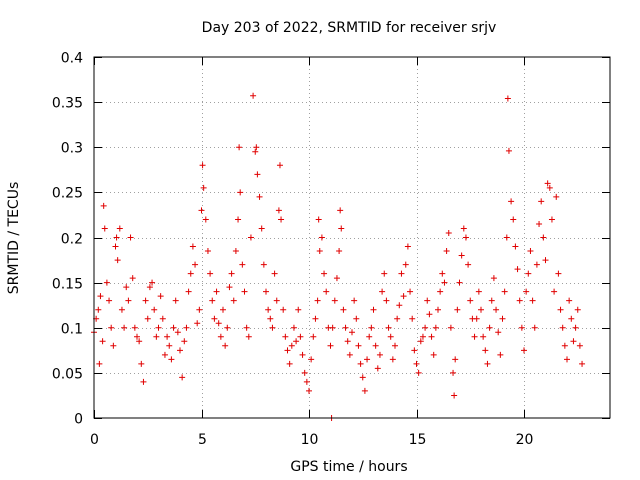 The image size is (640, 480). Describe the element at coordinates (67, 375) in the screenshot. I see `y-tick-label: 0.05` at that location.